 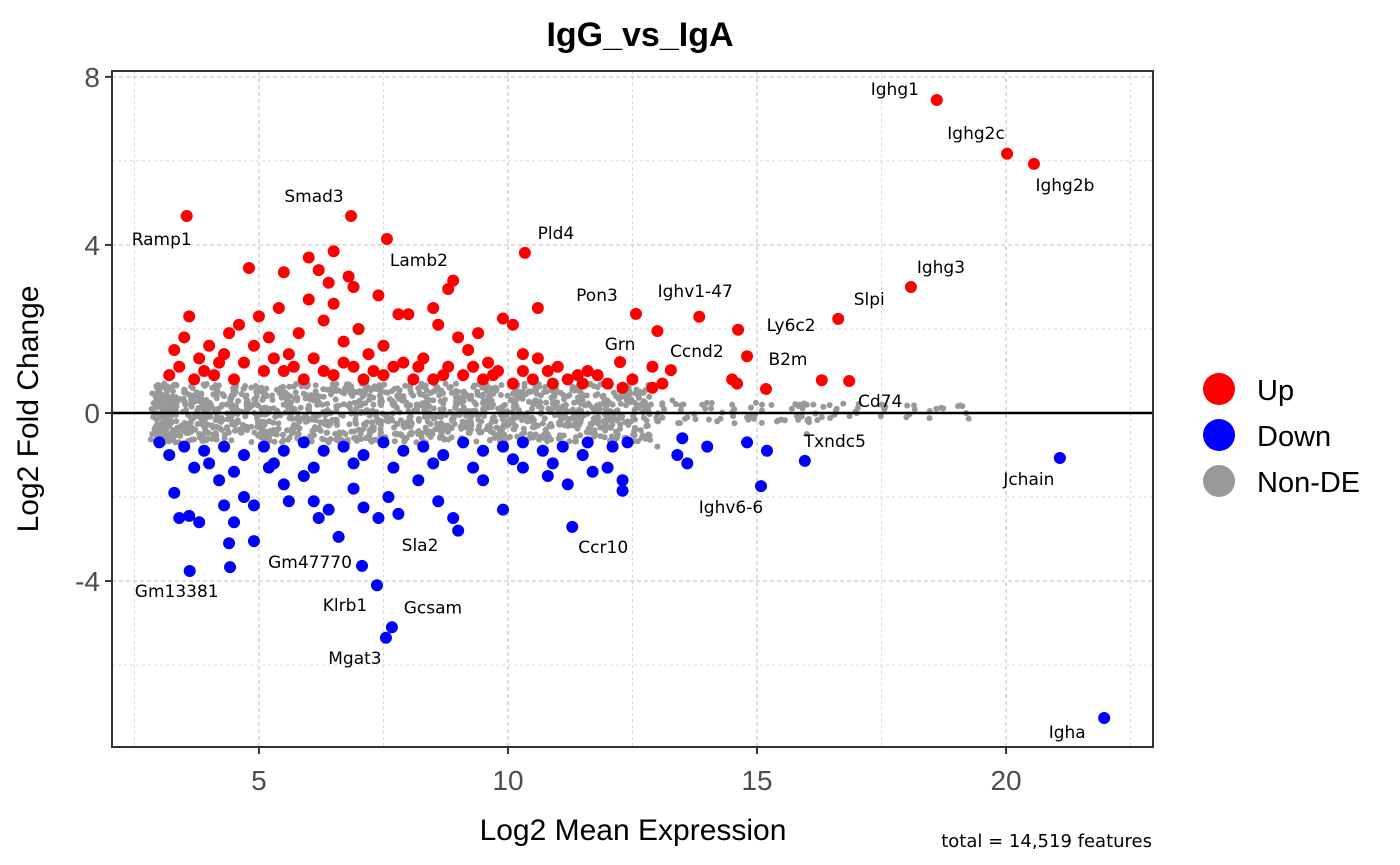 I want to click on legend-swatch-non-de, so click(x=1219, y=481).